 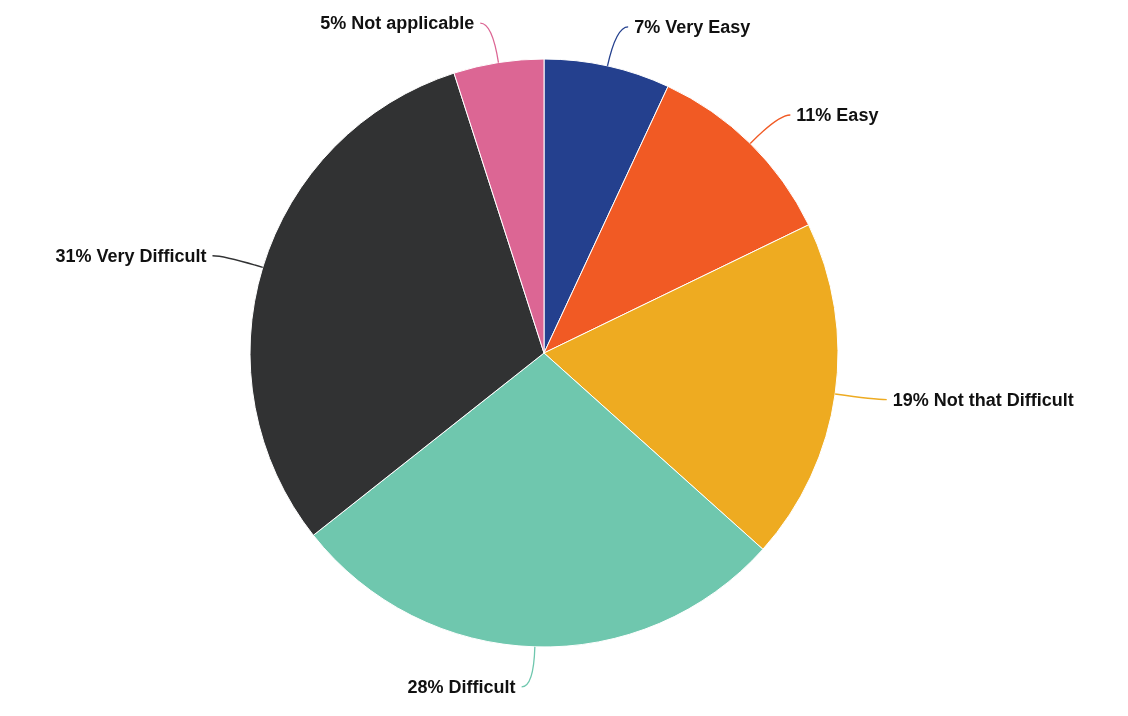 What do you see at coordinates (461, 687) in the screenshot?
I see `slice-label: 28% Difficult` at bounding box center [461, 687].